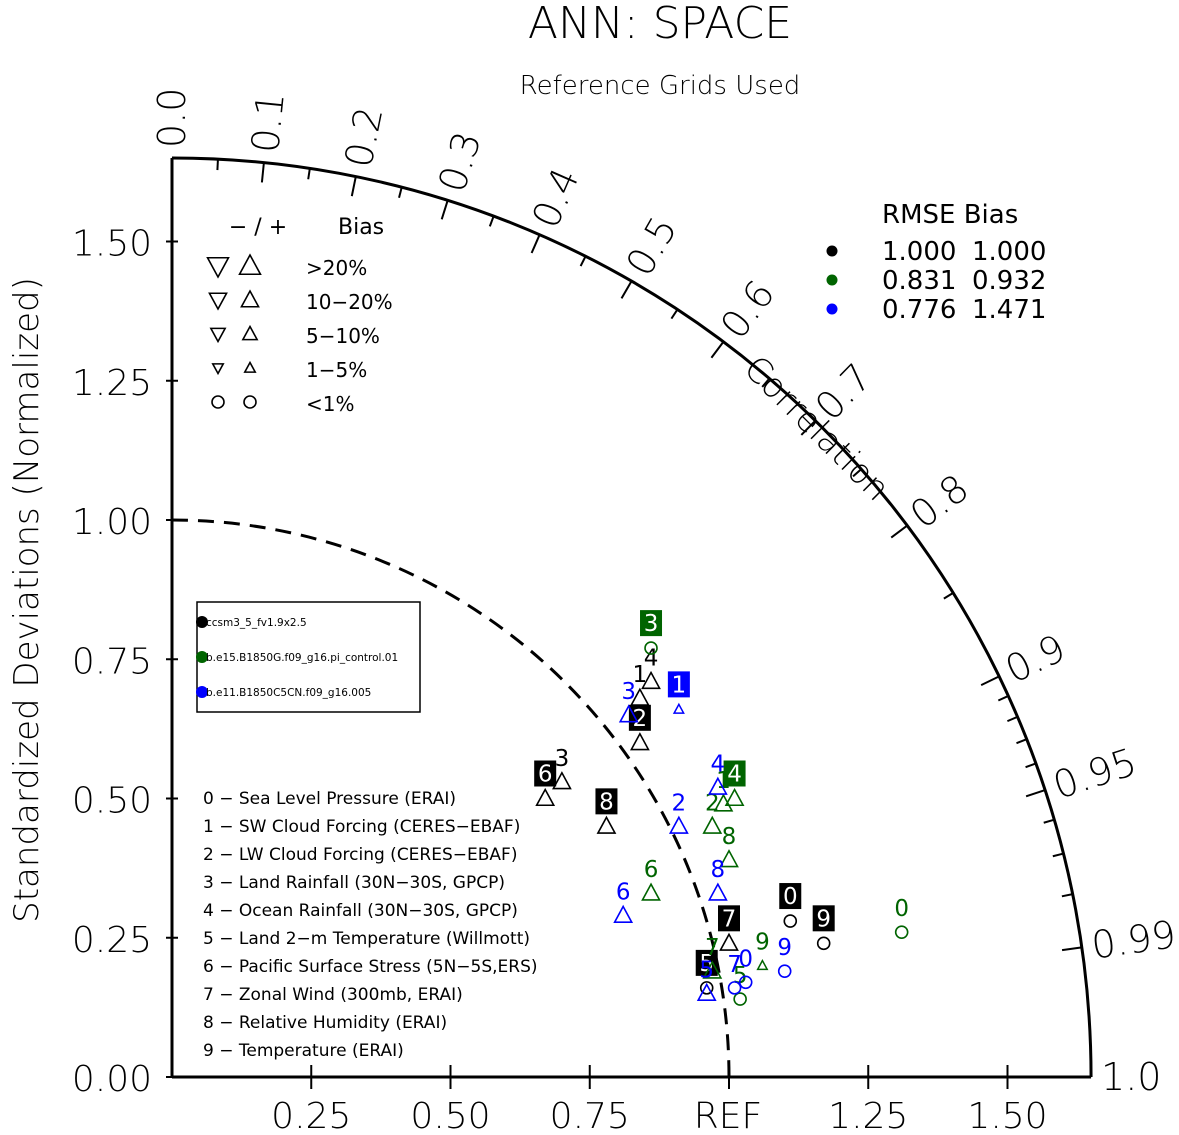  What do you see at coordinates (747, 309) in the screenshot?
I see `correlation-tick-label: 0.6` at bounding box center [747, 309].